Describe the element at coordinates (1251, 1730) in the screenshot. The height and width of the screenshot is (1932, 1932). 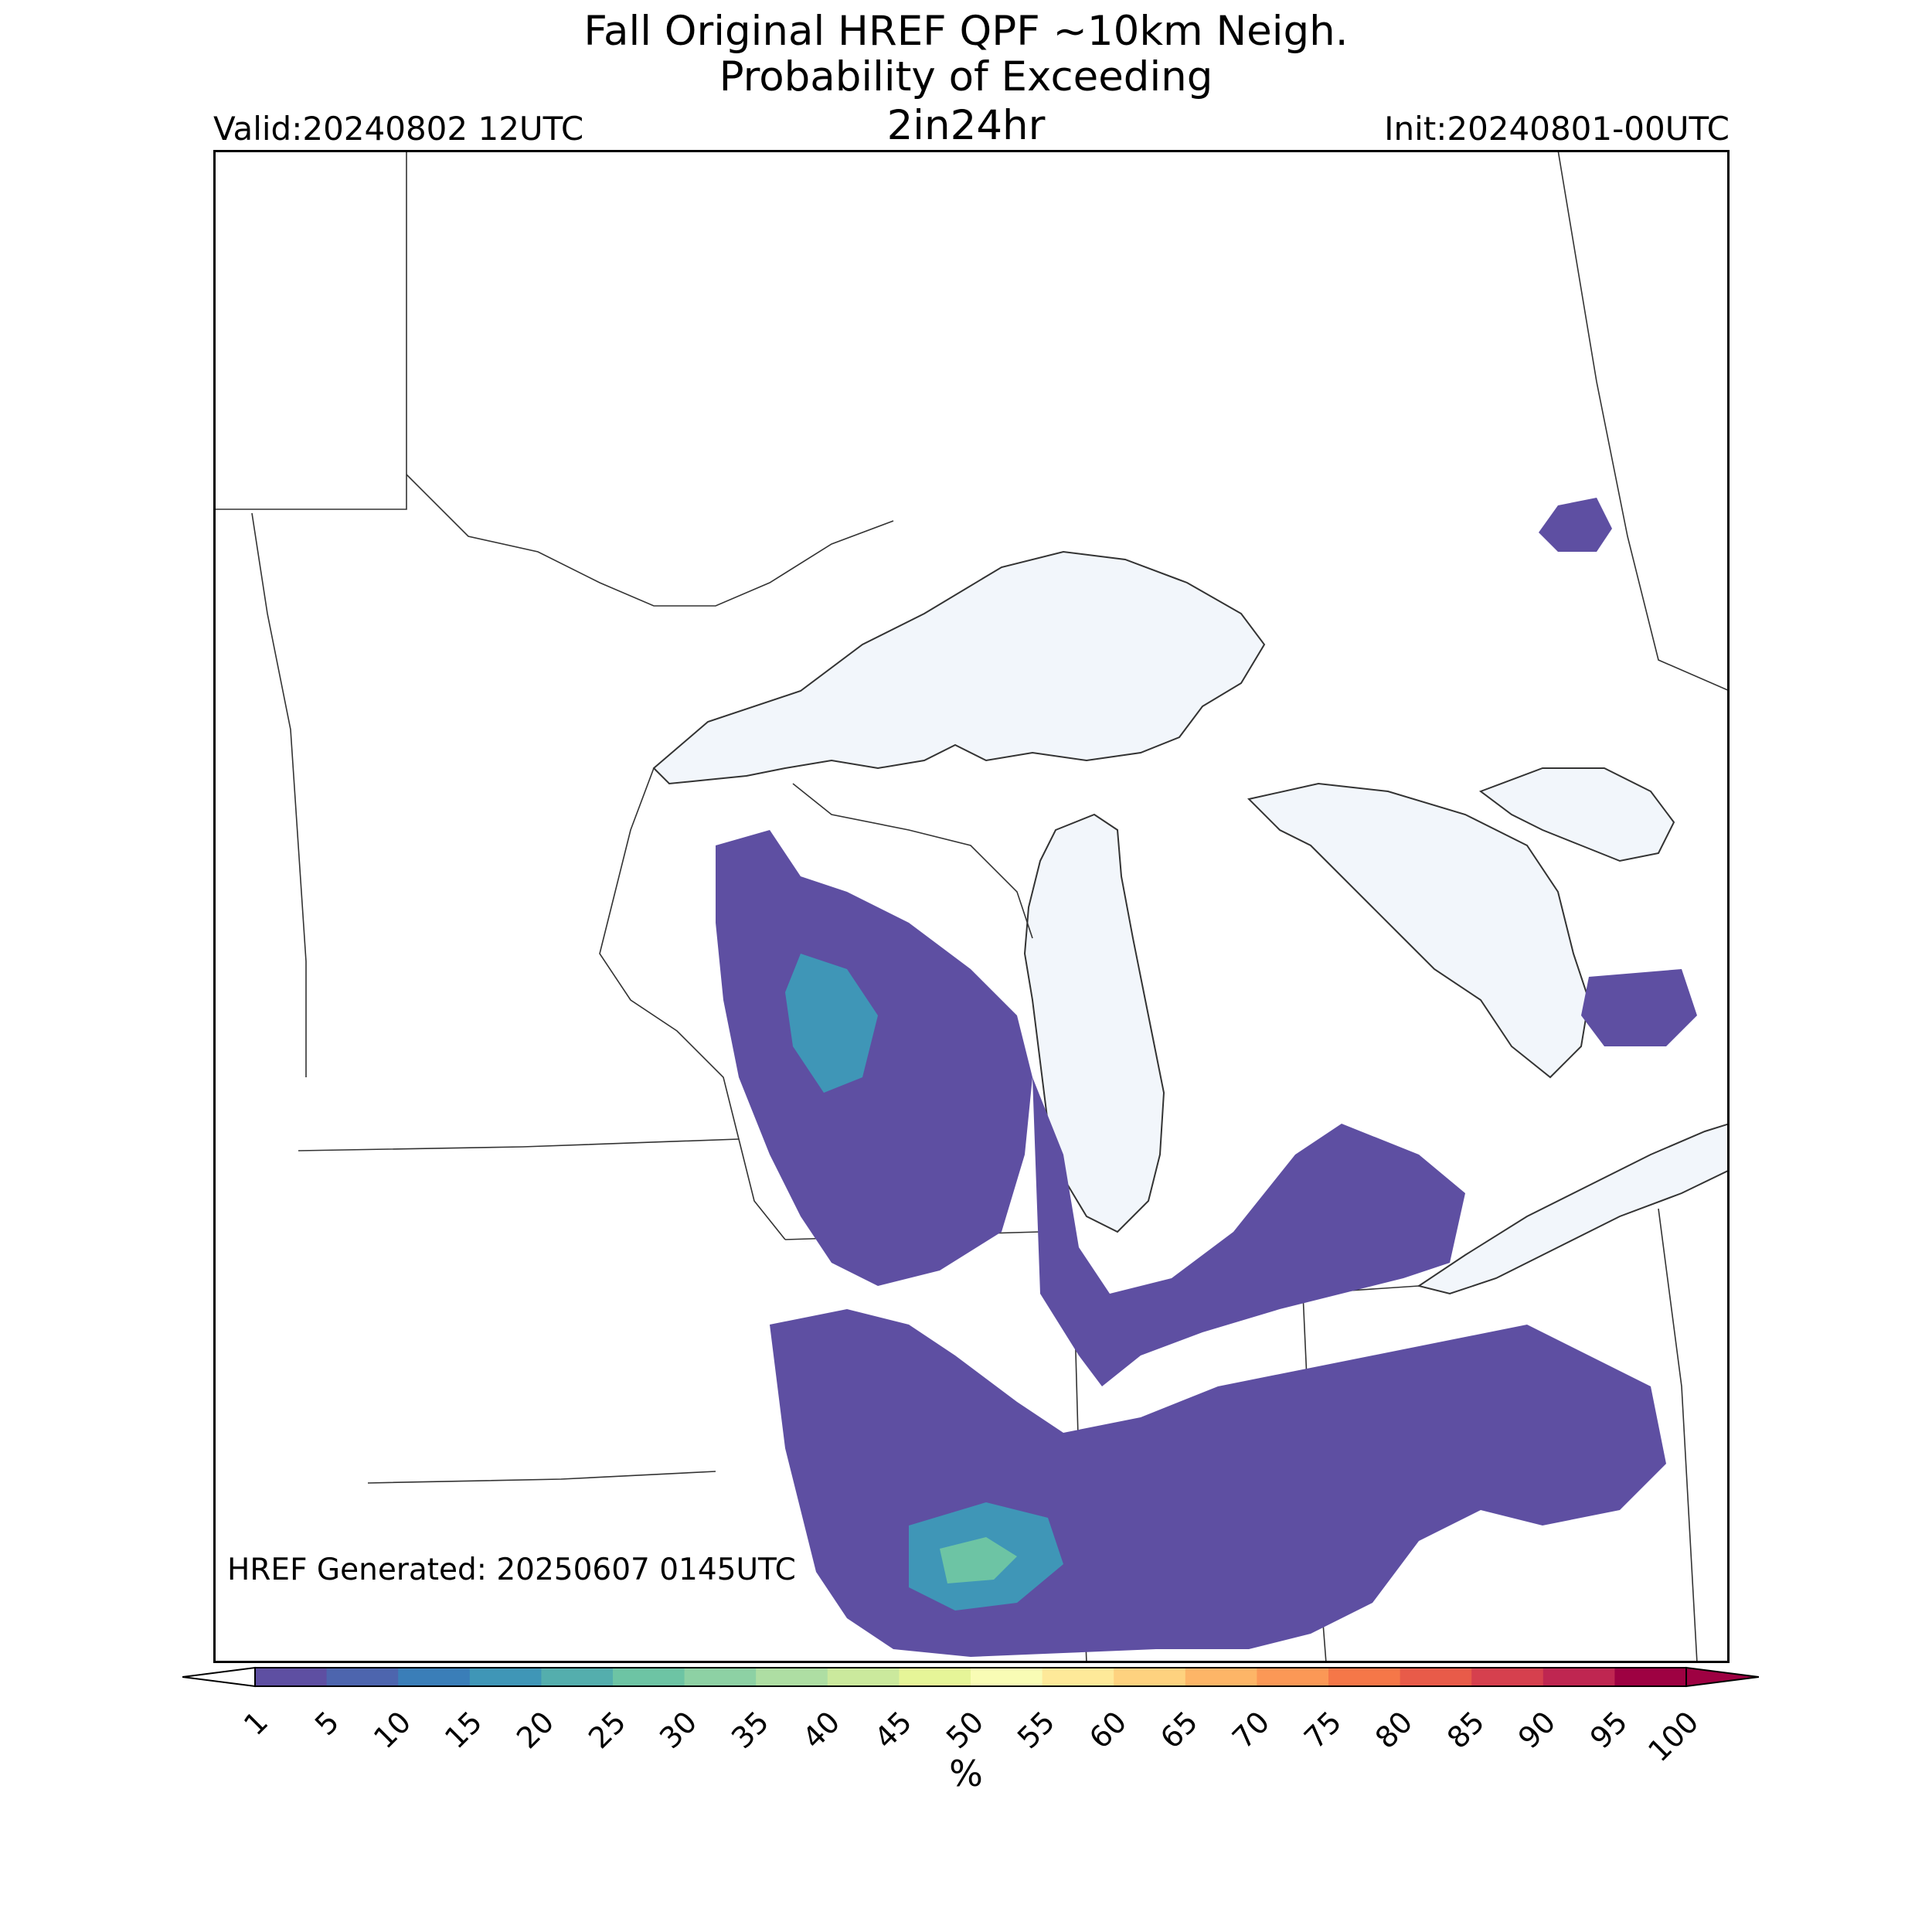
I see `colorbar-tick-label: 70` at that location.